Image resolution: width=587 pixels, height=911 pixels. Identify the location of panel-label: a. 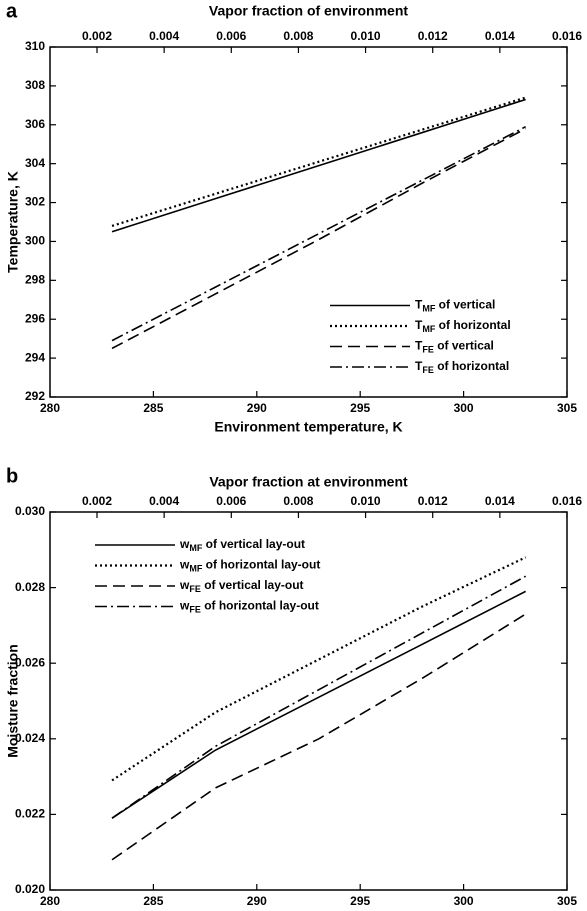
(12, 11).